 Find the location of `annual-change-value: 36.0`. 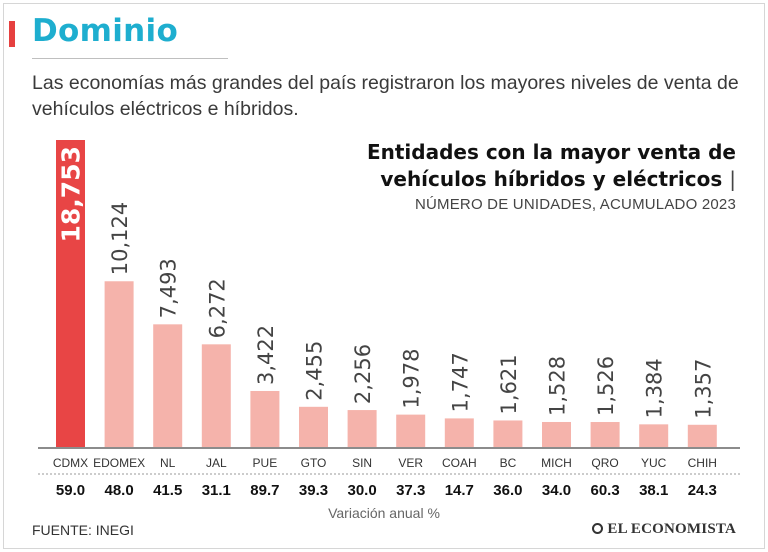

annual-change-value: 36.0 is located at coordinates (507, 490).